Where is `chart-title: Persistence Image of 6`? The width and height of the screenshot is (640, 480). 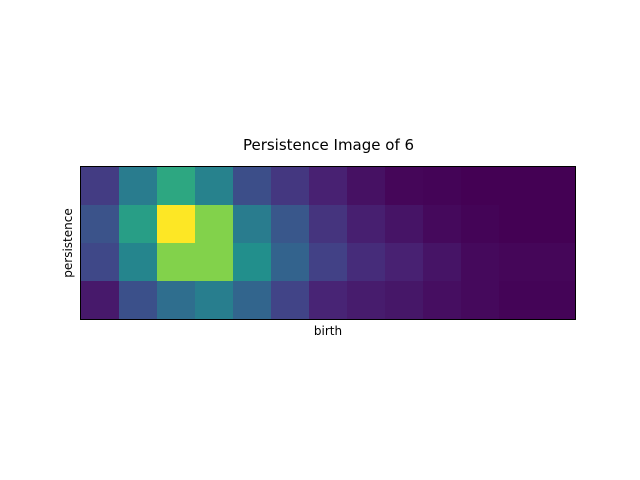 chart-title: Persistence Image of 6 is located at coordinates (328, 145).